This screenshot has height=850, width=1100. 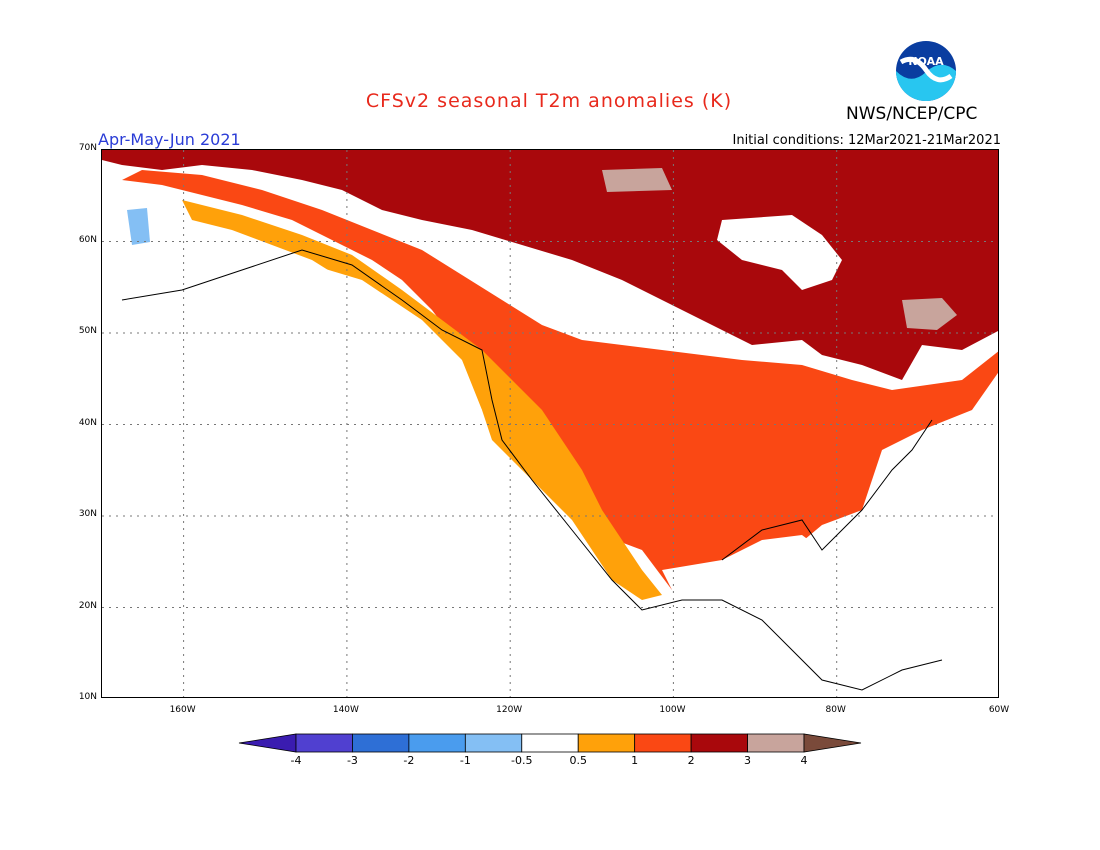 I want to click on colorbar-max-arrow, so click(x=832, y=743).